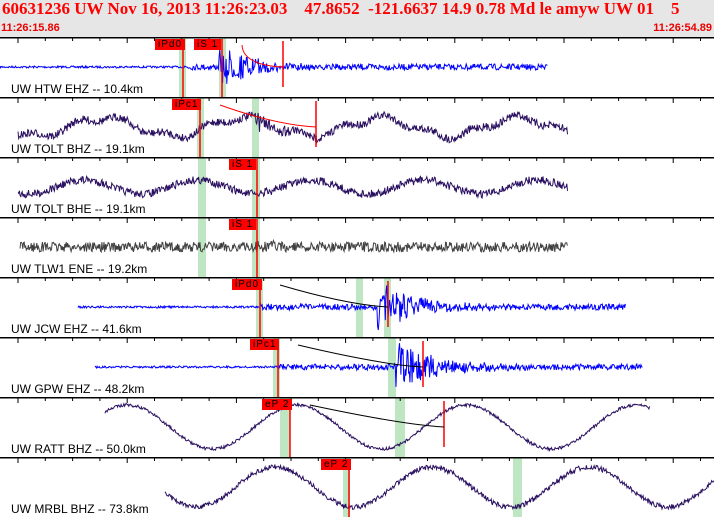 This screenshot has height=518, width=714. I want to click on end-time: 11:26:54.89, so click(682, 28).